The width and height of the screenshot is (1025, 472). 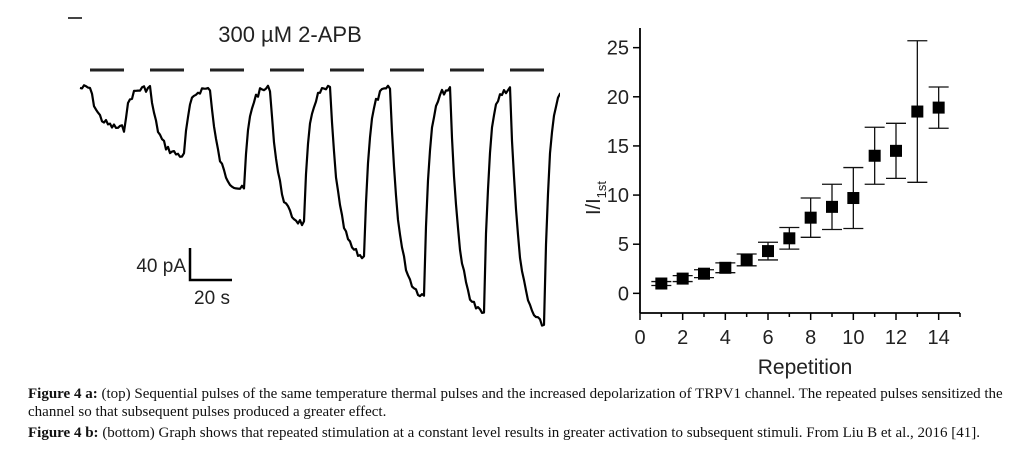 What do you see at coordinates (210, 265) in the screenshot?
I see `scale-bar` at bounding box center [210, 265].